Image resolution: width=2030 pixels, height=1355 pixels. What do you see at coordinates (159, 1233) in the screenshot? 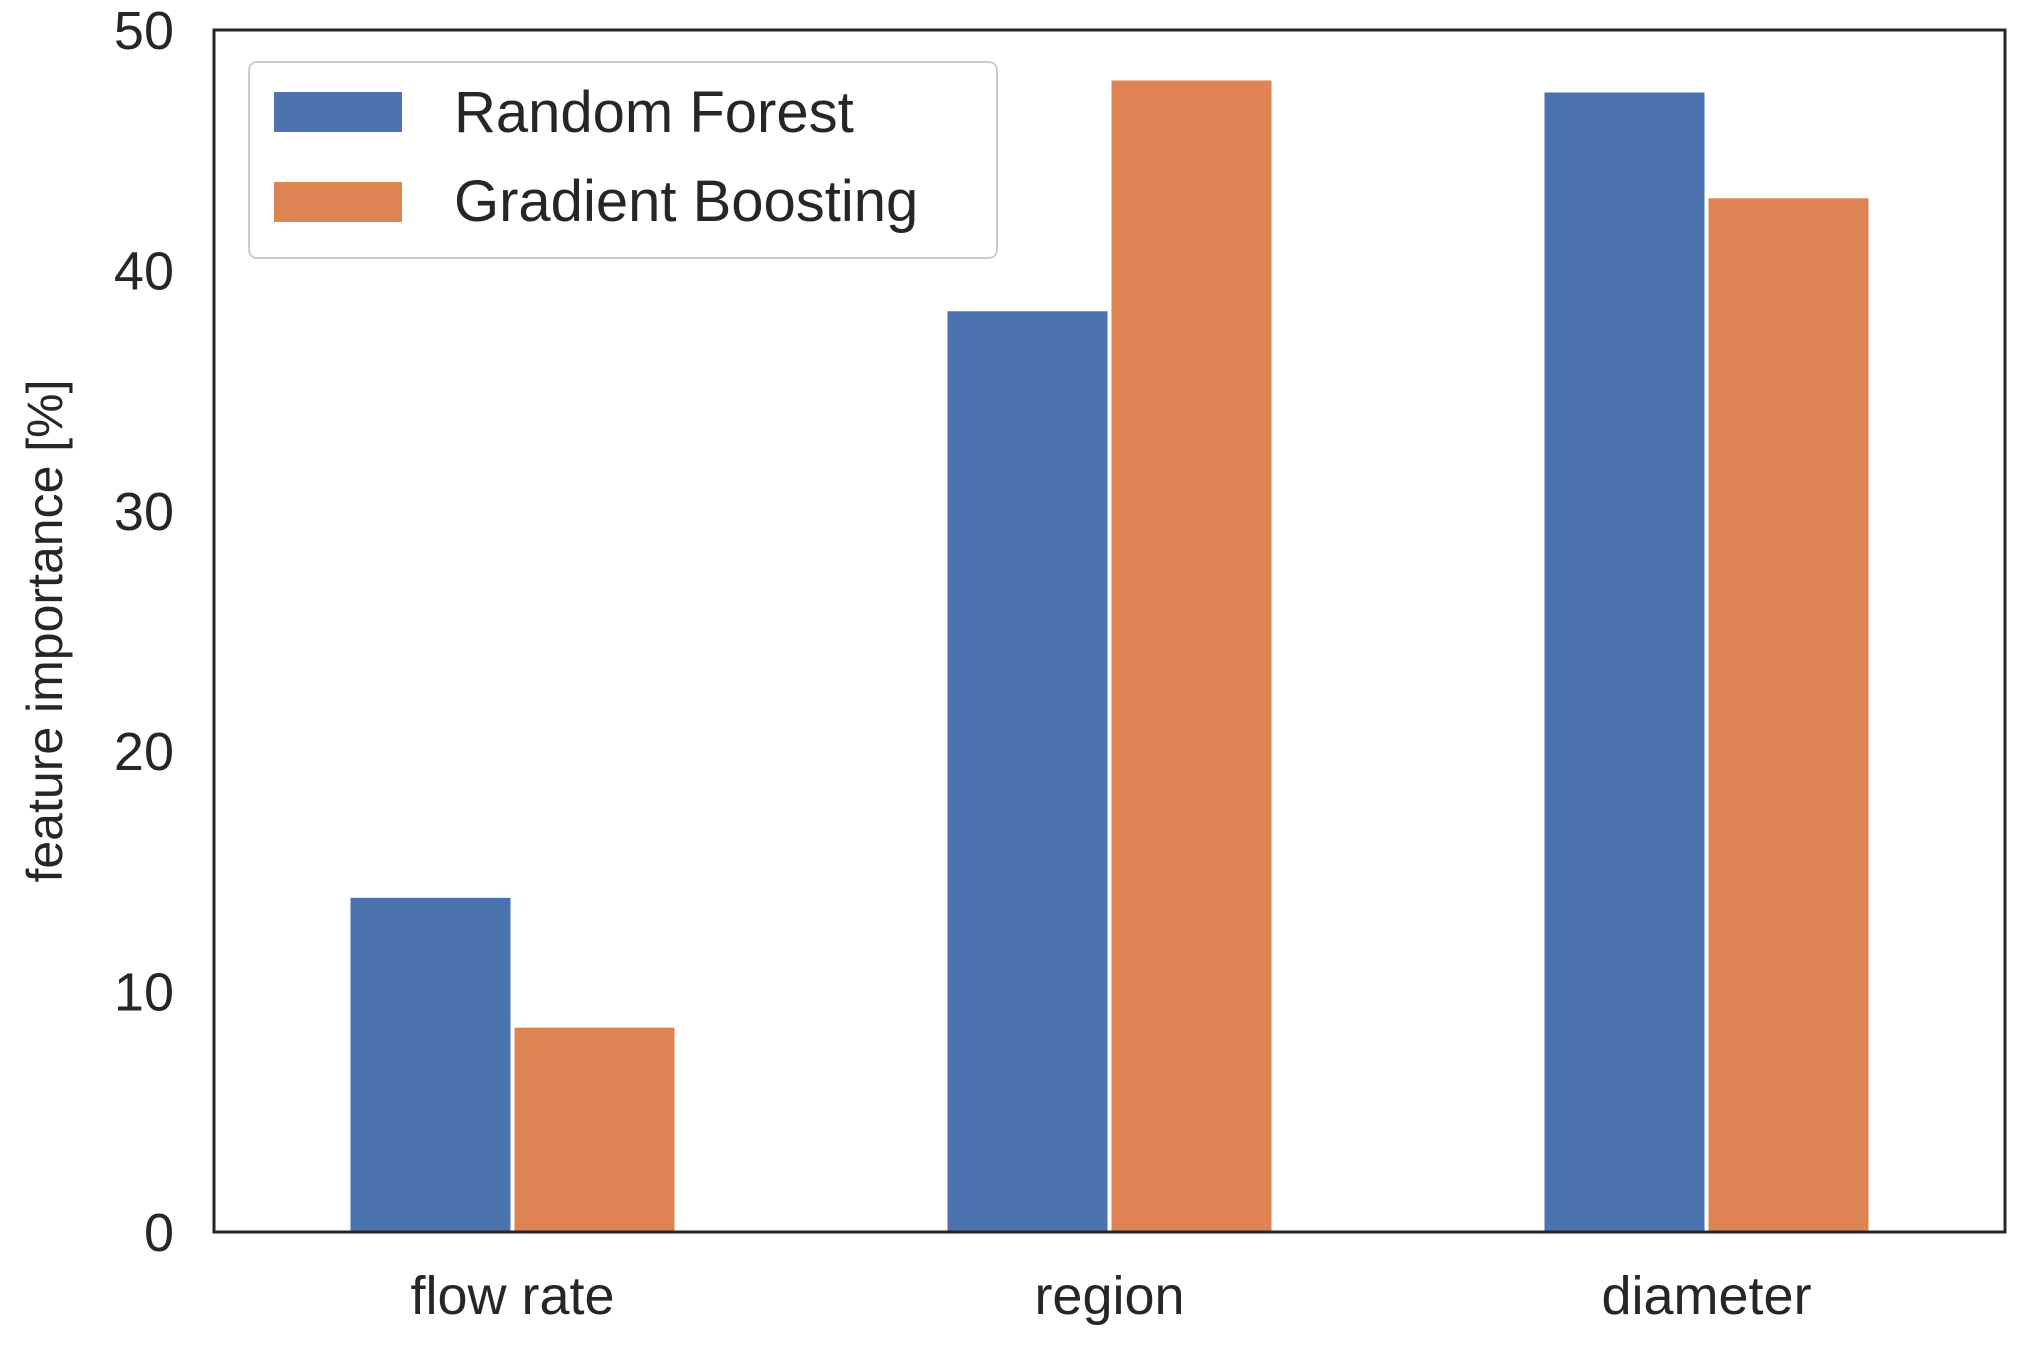
I see `y-tick-label-0: 0` at bounding box center [159, 1233].